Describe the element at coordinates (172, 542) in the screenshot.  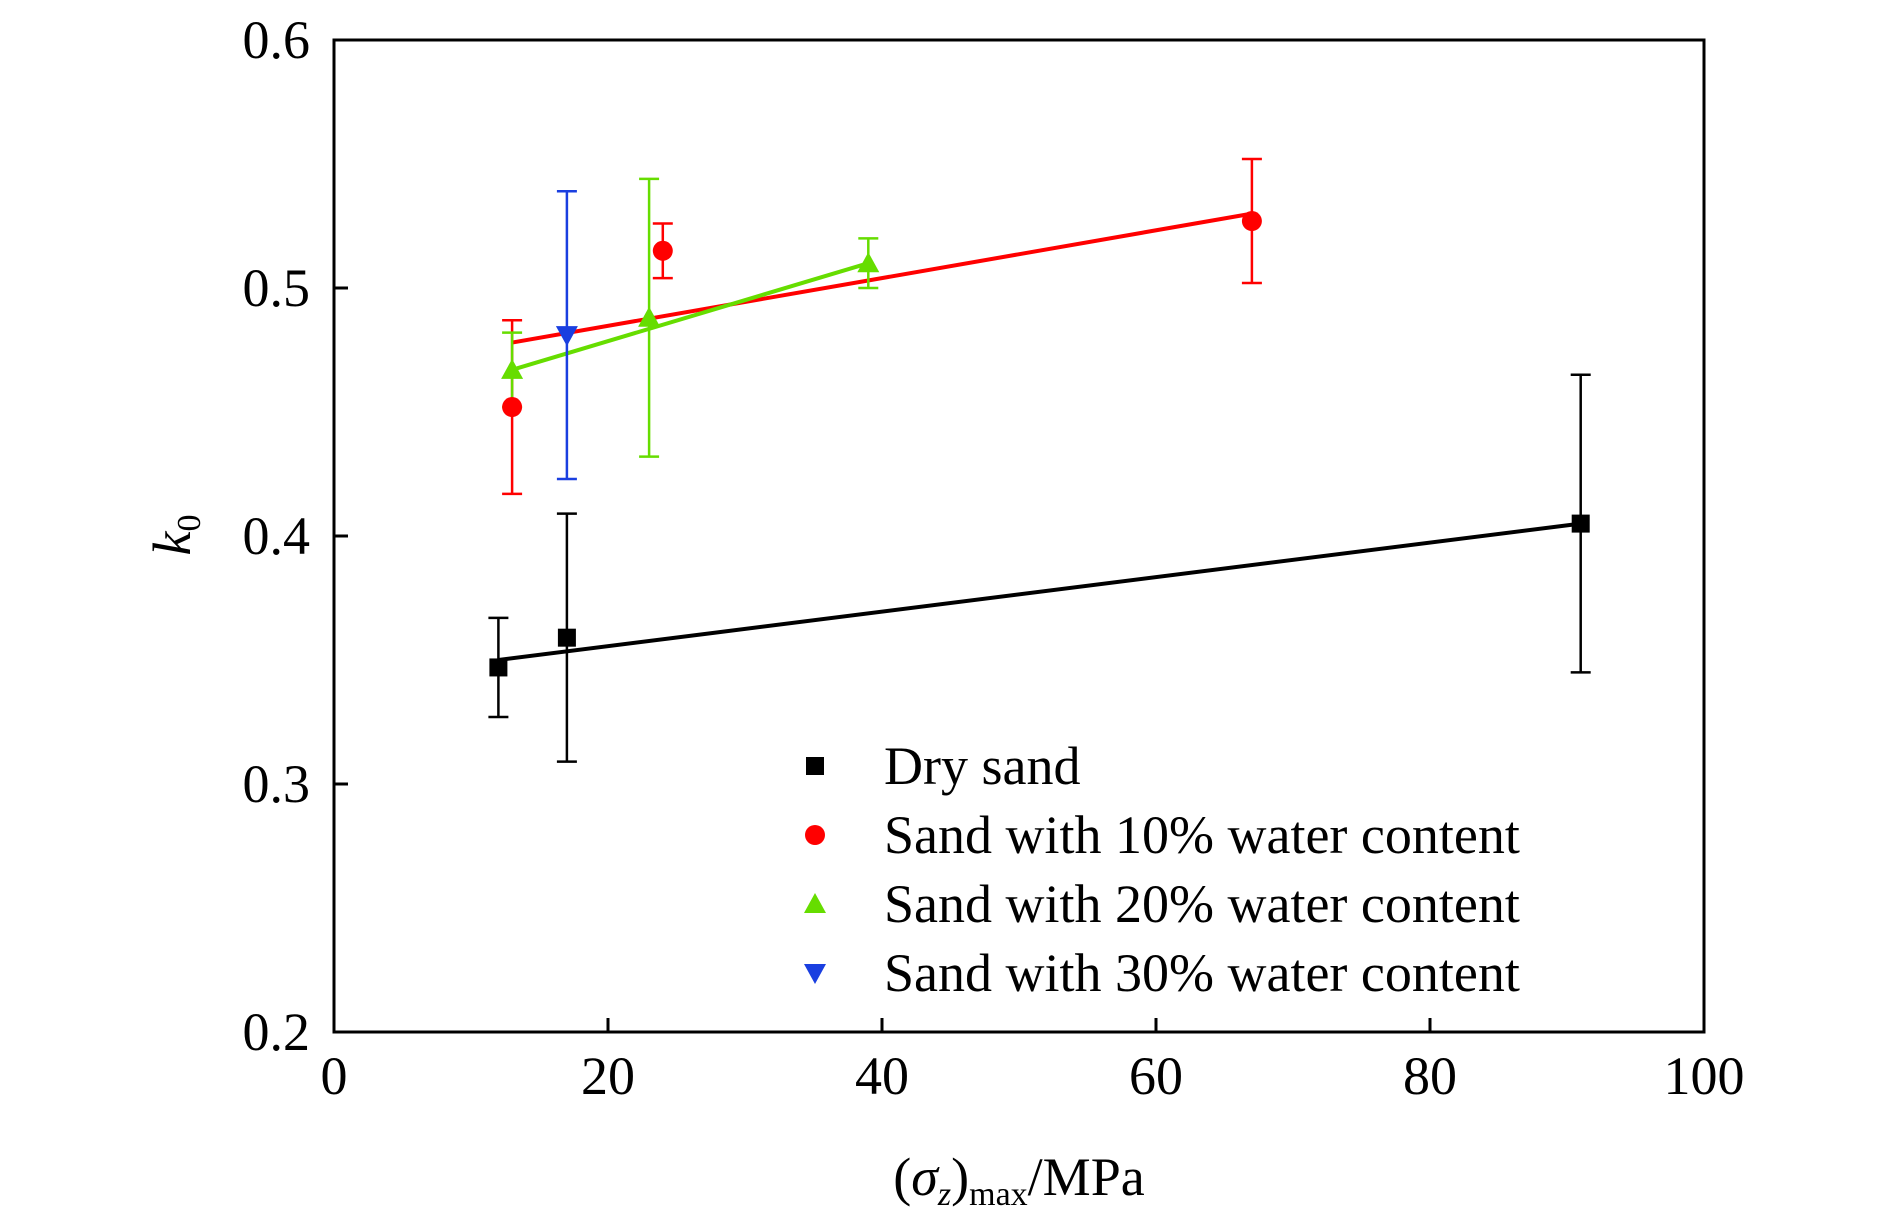
I see `y-label-k: k` at that location.